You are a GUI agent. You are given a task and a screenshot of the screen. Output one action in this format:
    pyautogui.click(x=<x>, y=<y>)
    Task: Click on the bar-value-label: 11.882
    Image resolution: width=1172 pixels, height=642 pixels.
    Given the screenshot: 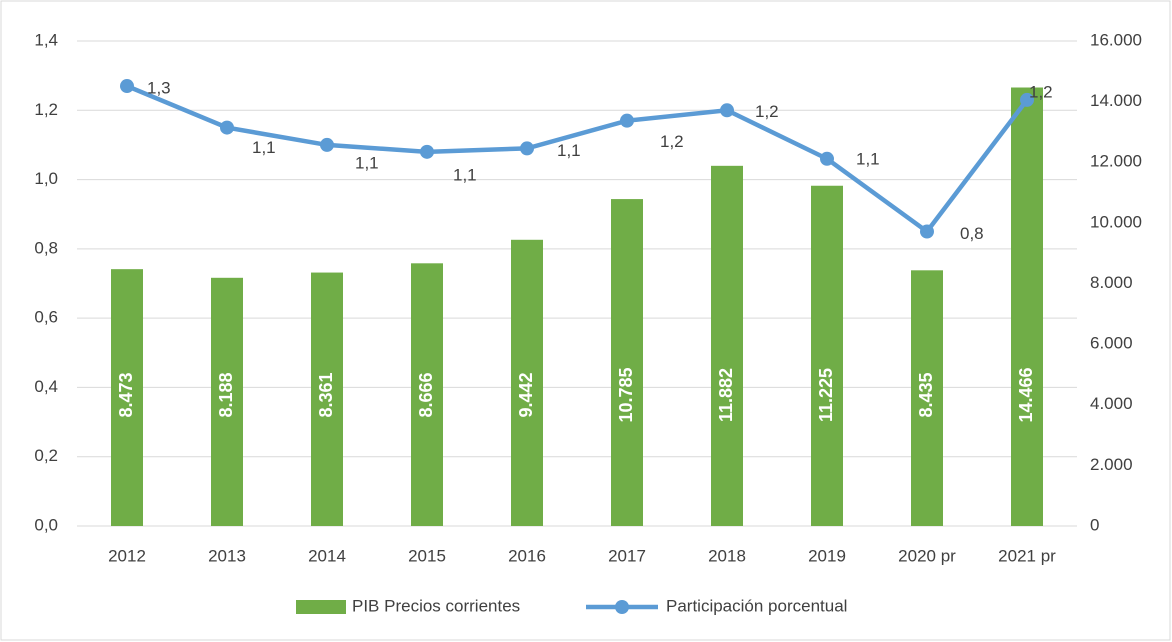 What is the action you would take?
    pyautogui.click(x=726, y=395)
    